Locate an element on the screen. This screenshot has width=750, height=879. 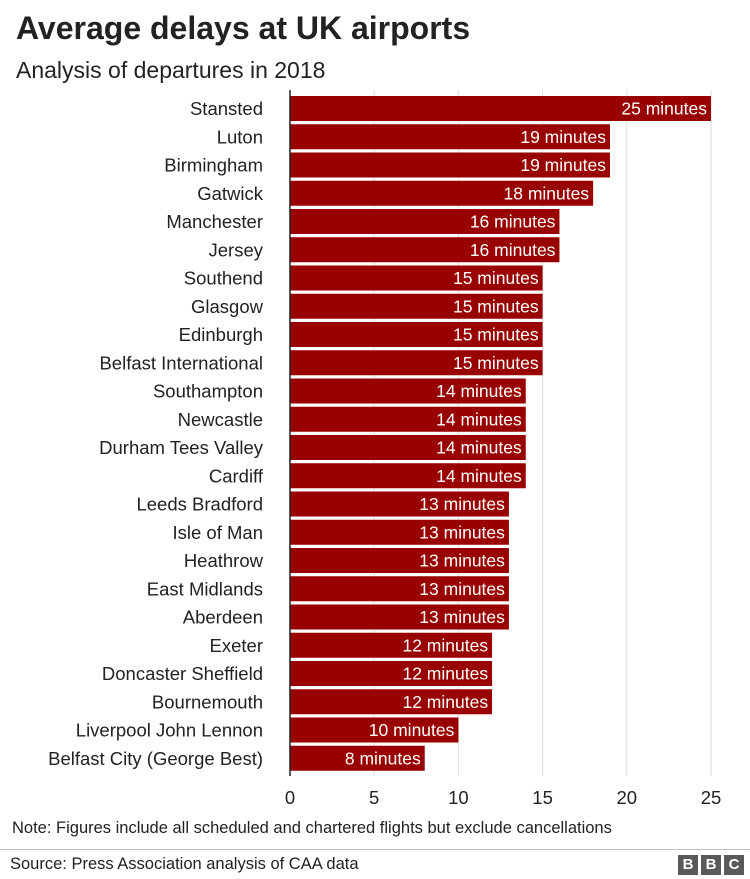
chart-subtitle: Analysis of departures in 2018 is located at coordinates (171, 70).